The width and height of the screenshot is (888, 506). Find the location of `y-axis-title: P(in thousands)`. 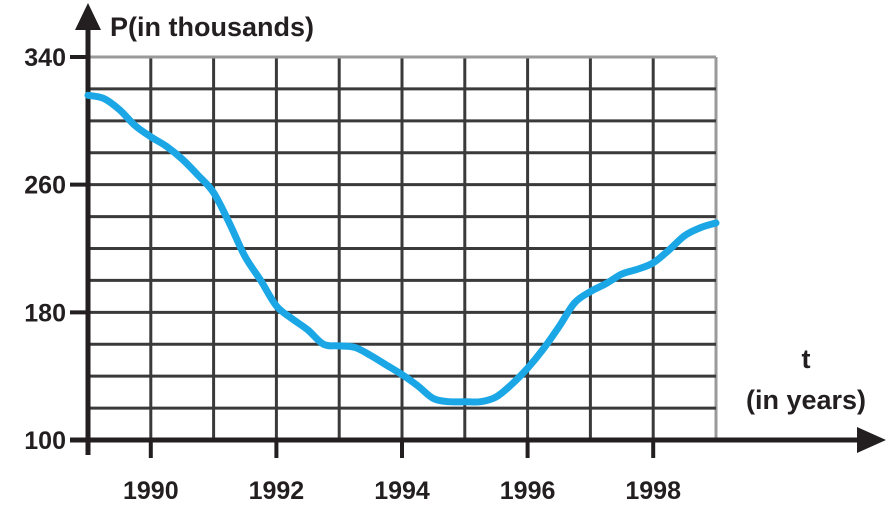

y-axis-title: P(in thousands) is located at coordinates (212, 27).